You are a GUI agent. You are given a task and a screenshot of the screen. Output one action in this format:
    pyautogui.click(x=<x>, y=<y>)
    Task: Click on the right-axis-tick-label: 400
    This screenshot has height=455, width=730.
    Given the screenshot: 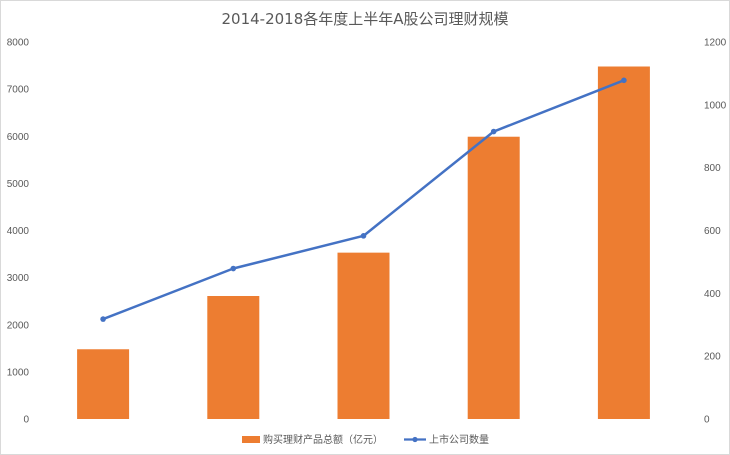 What is the action you would take?
    pyautogui.click(x=712, y=294)
    